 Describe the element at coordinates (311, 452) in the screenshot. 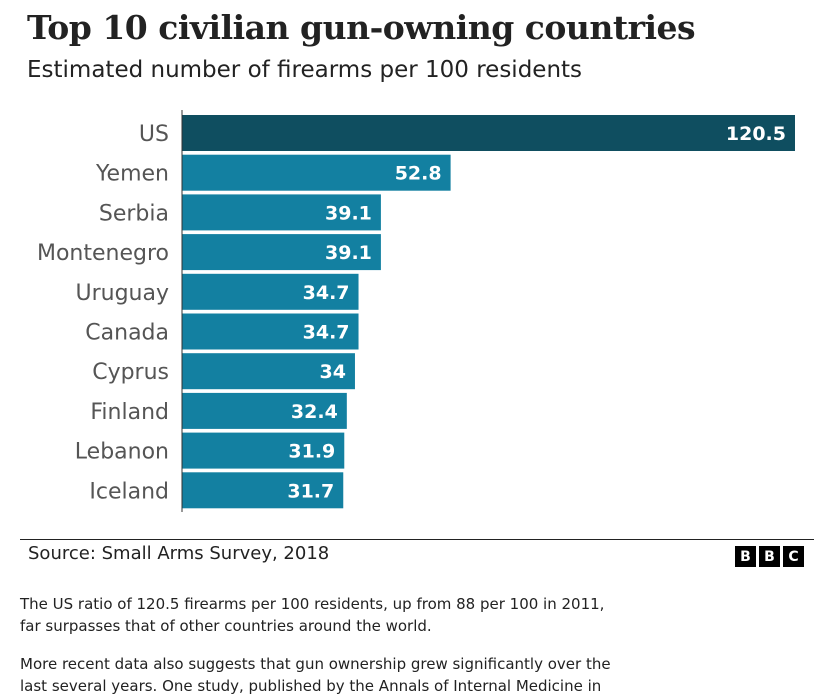

I see `value-label: 31.9` at that location.